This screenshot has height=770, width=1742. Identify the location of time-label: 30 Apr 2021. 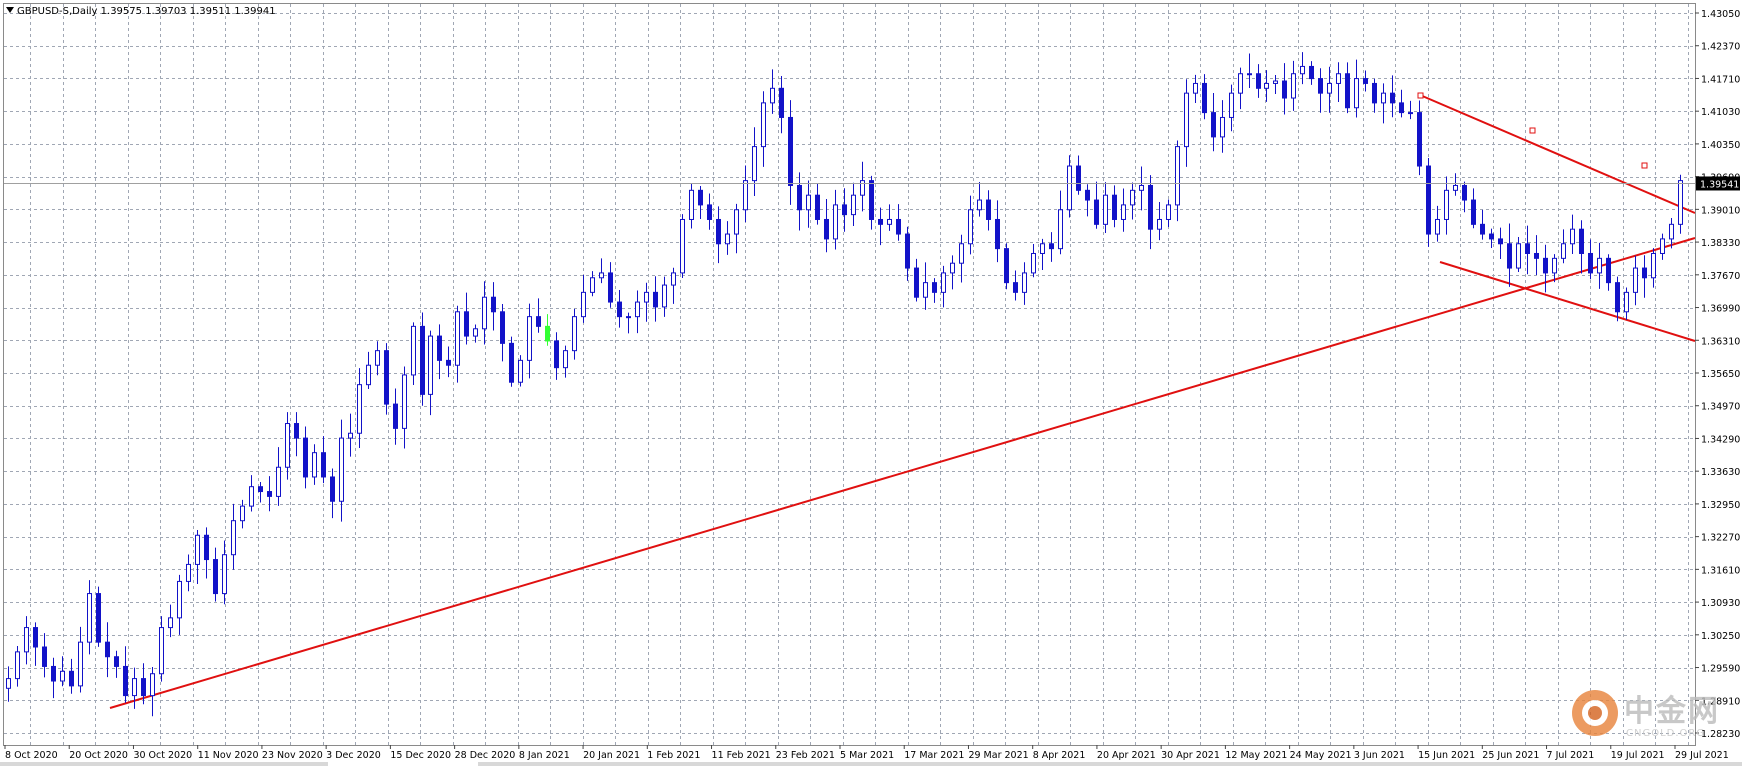
(1190, 755).